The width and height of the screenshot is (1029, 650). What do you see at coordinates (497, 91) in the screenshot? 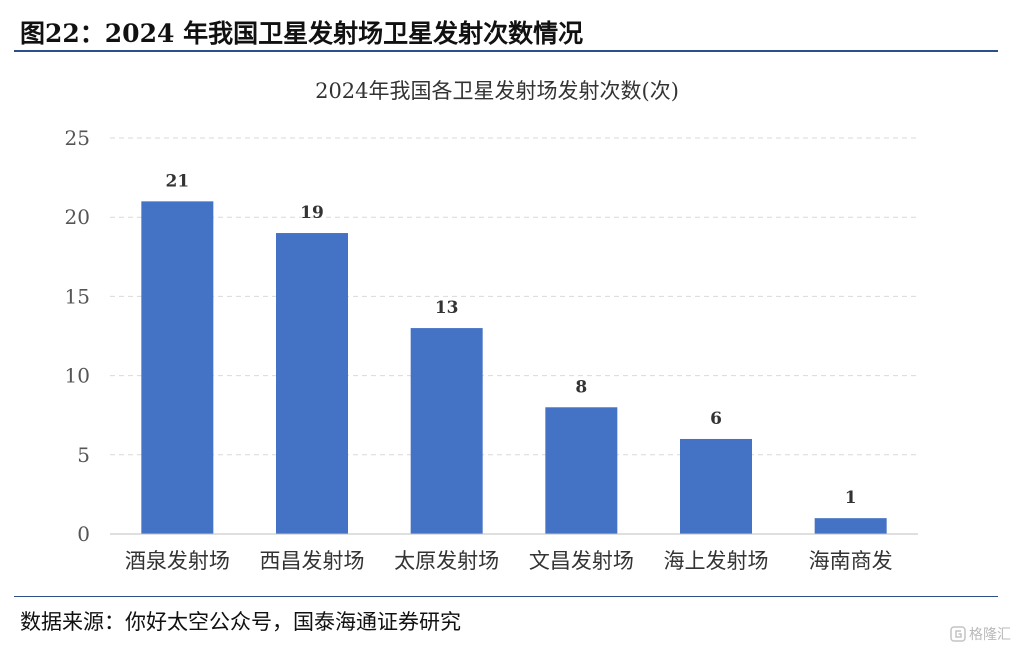
I see `chart-title: 2024年我国各卫星发射场发射次数(次)` at bounding box center [497, 91].